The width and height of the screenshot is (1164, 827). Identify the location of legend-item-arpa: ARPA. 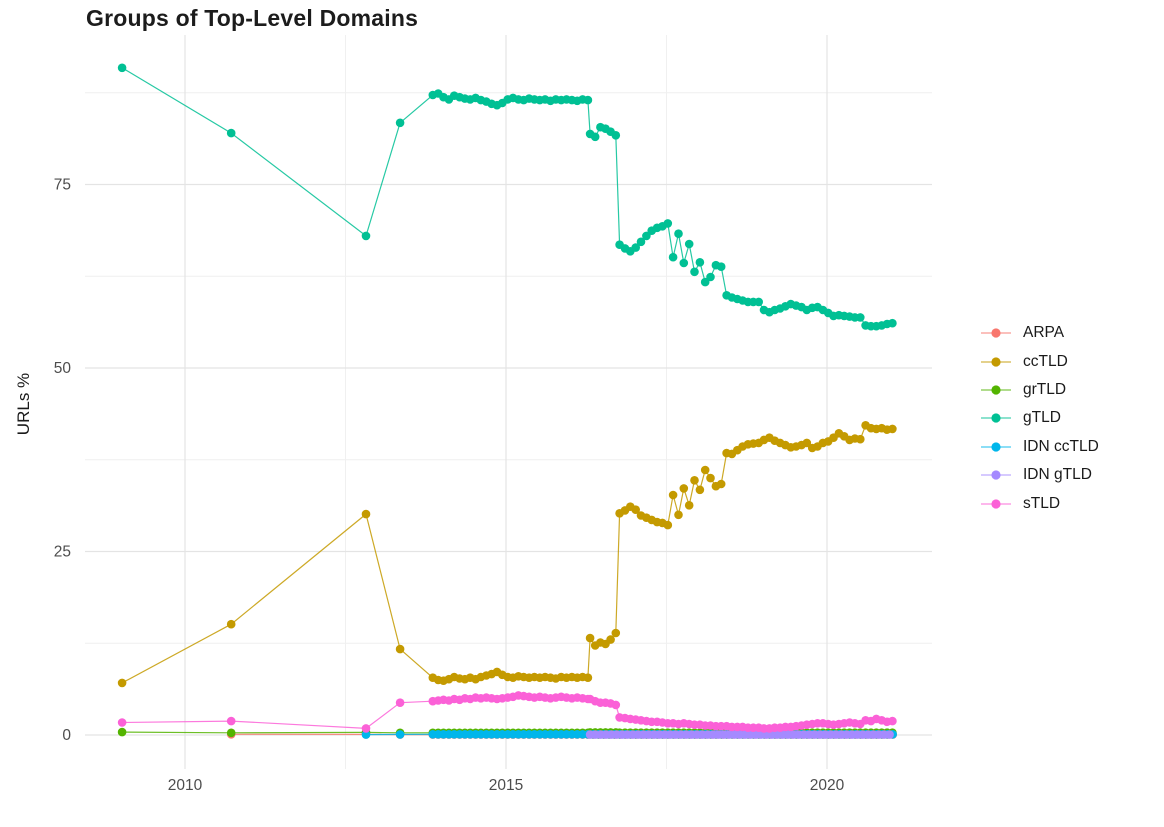
(1038, 333).